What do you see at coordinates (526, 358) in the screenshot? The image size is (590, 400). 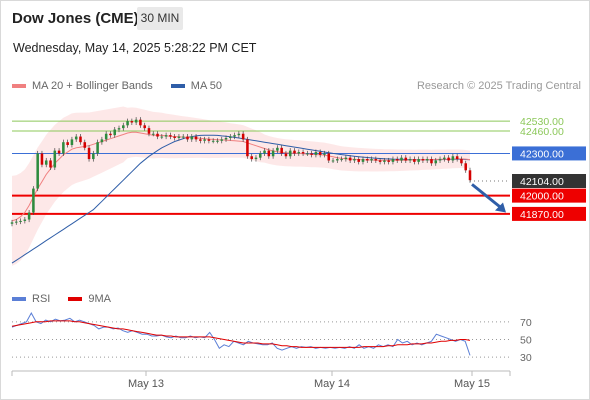 I see `rsi-tick-30: 30` at bounding box center [526, 358].